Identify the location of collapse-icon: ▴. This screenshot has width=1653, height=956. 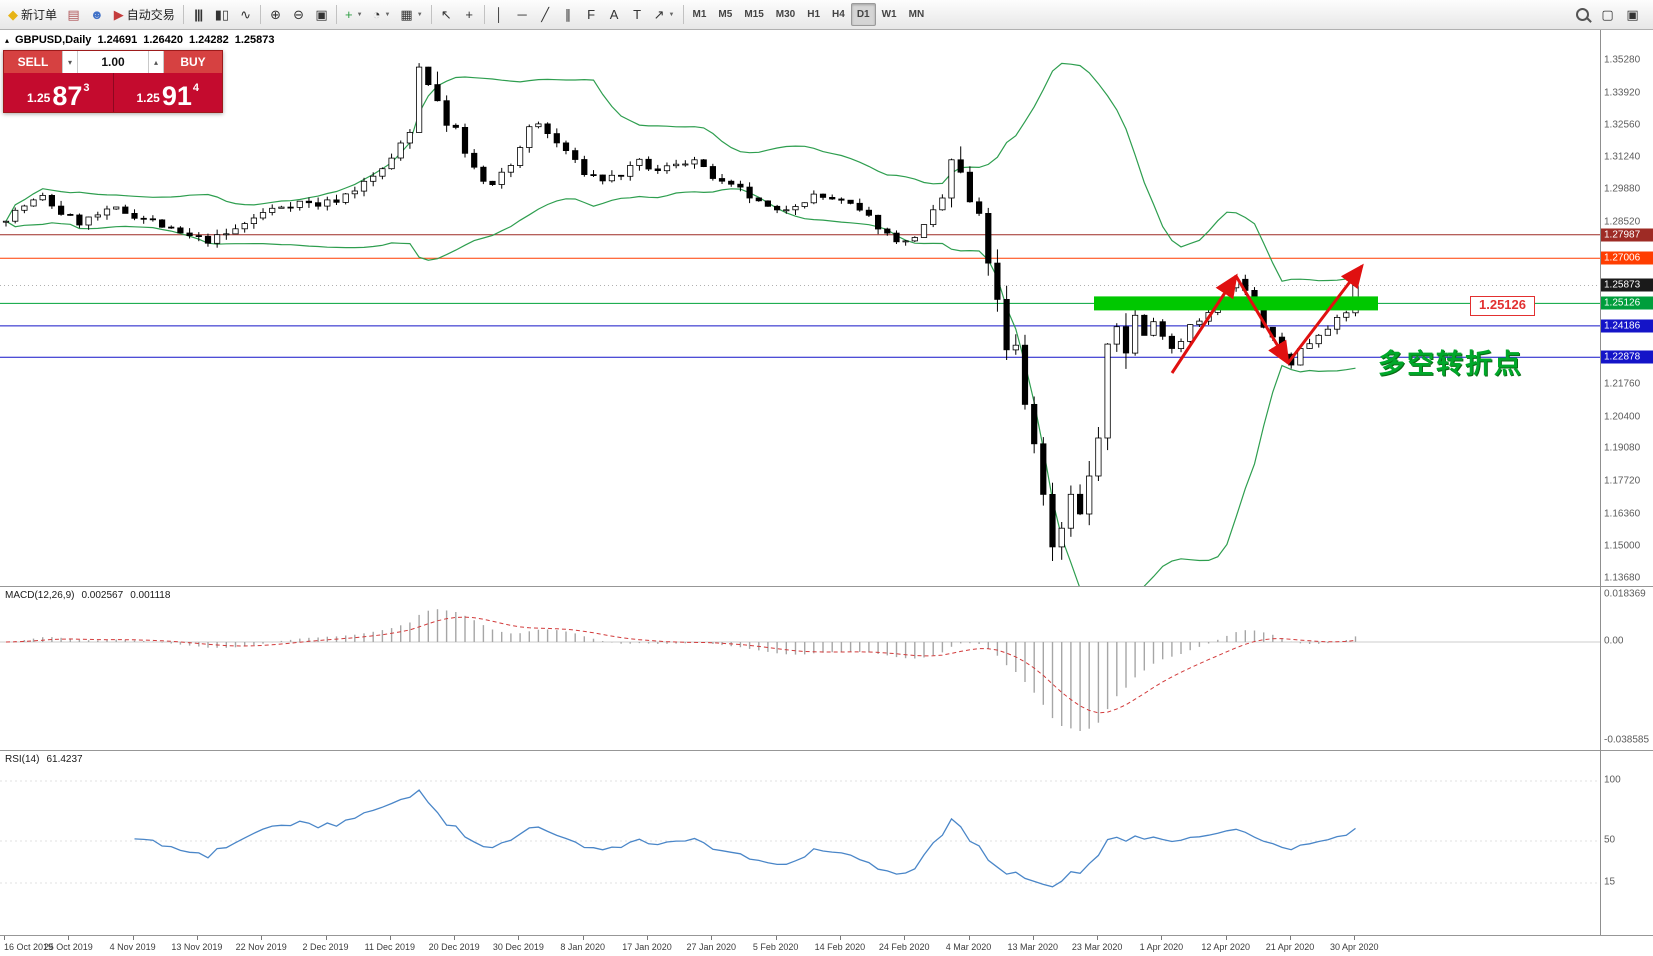
(7, 40).